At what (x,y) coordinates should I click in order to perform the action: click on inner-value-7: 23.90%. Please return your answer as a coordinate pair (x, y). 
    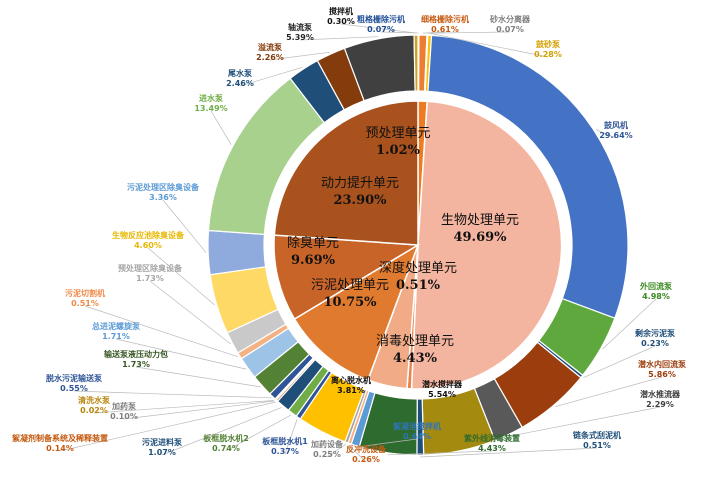
    Looking at the image, I should click on (360, 200).